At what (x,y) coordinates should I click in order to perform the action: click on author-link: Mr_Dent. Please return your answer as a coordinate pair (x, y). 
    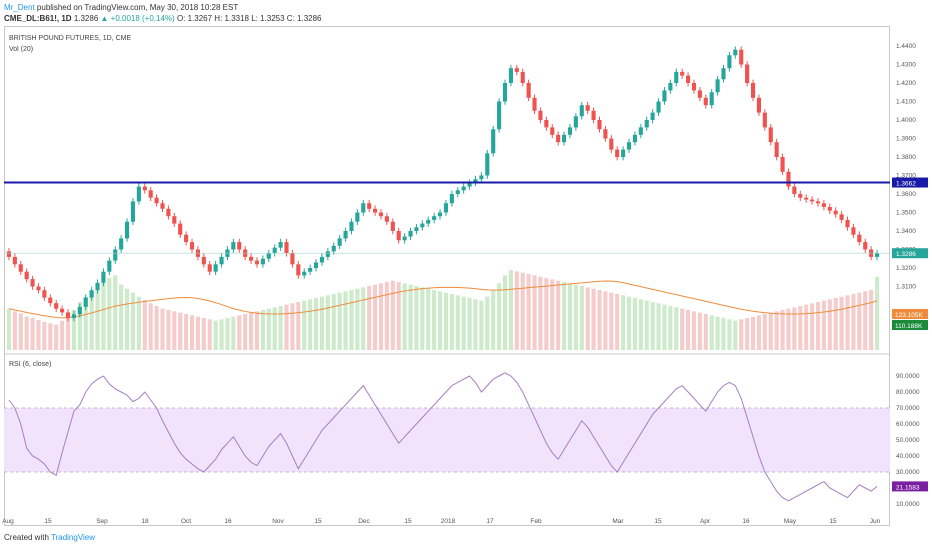
    Looking at the image, I should click on (19, 7).